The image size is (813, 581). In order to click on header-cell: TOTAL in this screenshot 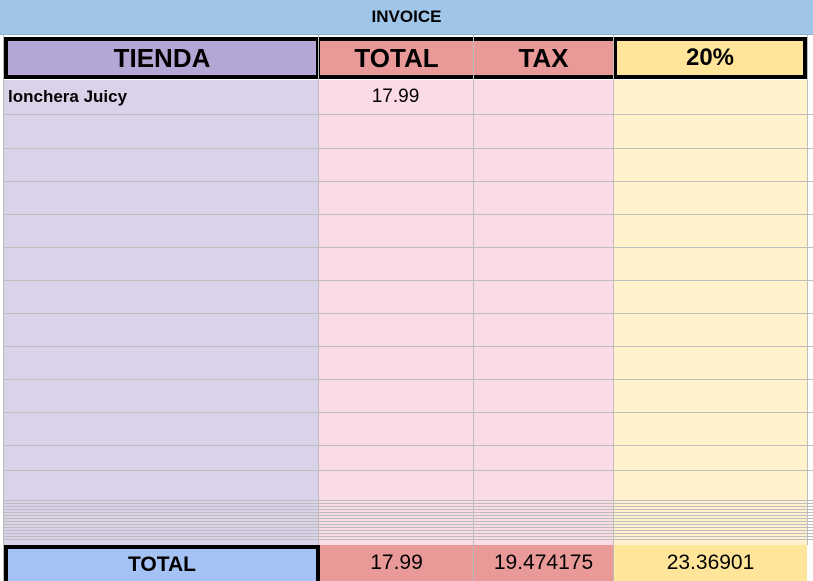, I will do `click(396, 58)`.